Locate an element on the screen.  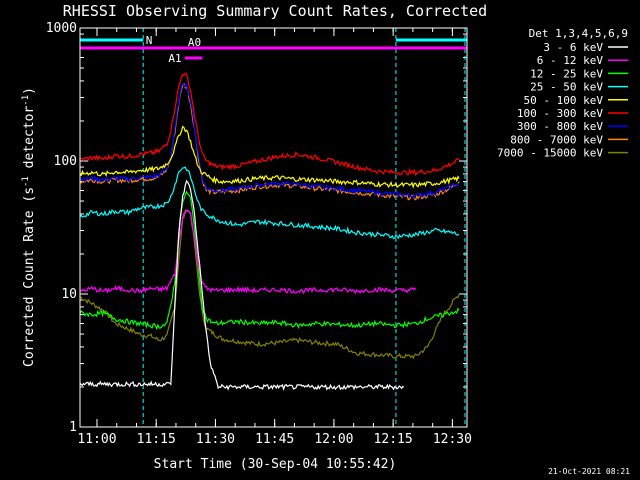
legend-entry-label: 50 - 100 keV is located at coordinates (564, 100).